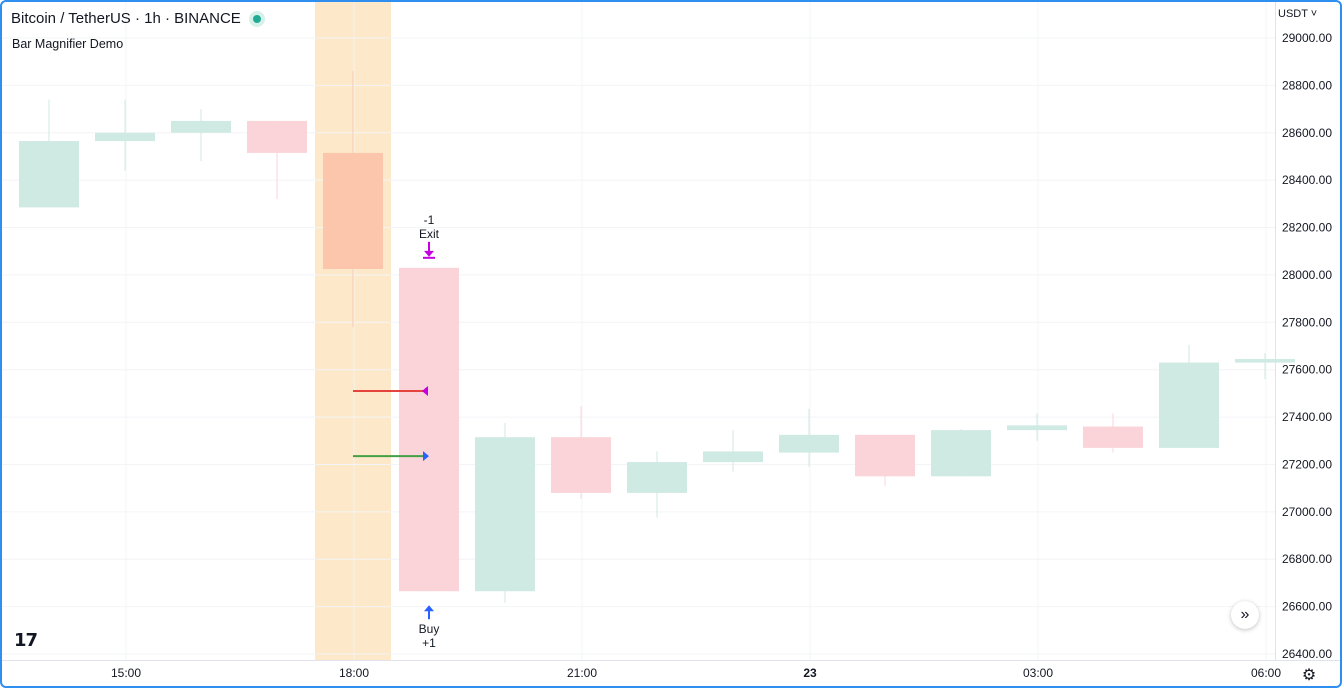 This screenshot has width=1342, height=688. What do you see at coordinates (1307, 654) in the screenshot?
I see `price-tick-label: 26400.00` at bounding box center [1307, 654].